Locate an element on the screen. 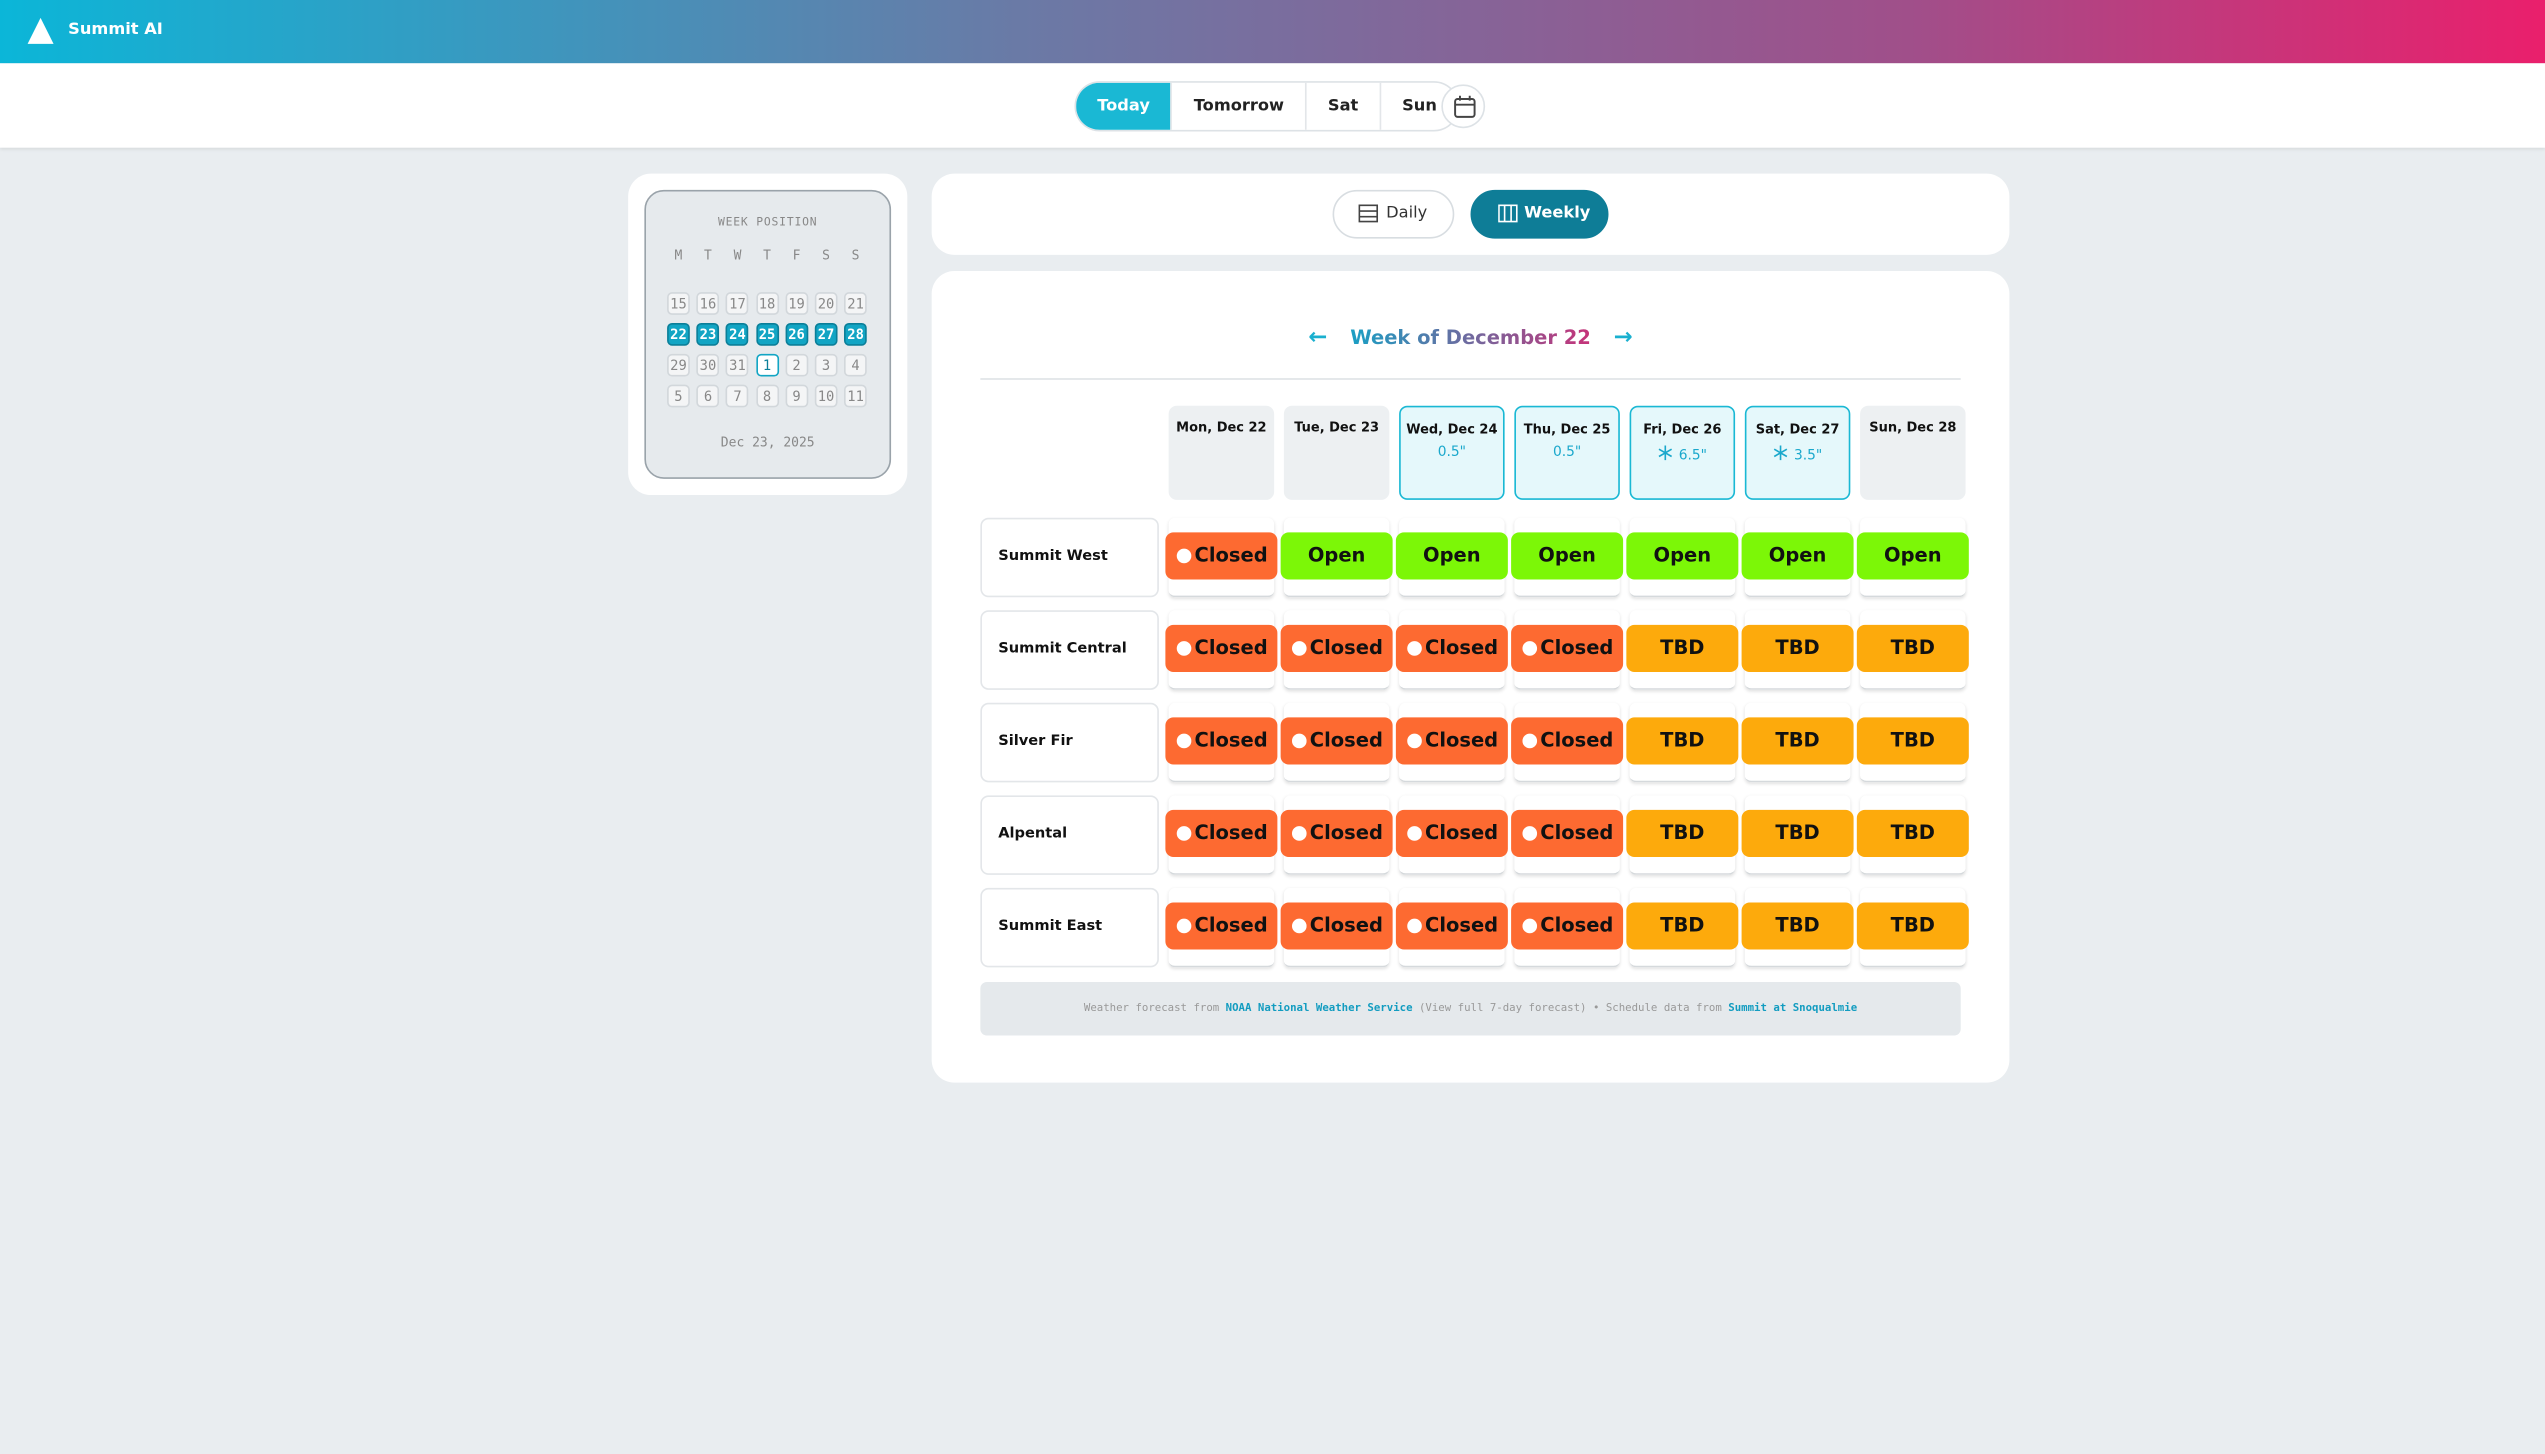  calendar-day: 18 is located at coordinates (767, 303).